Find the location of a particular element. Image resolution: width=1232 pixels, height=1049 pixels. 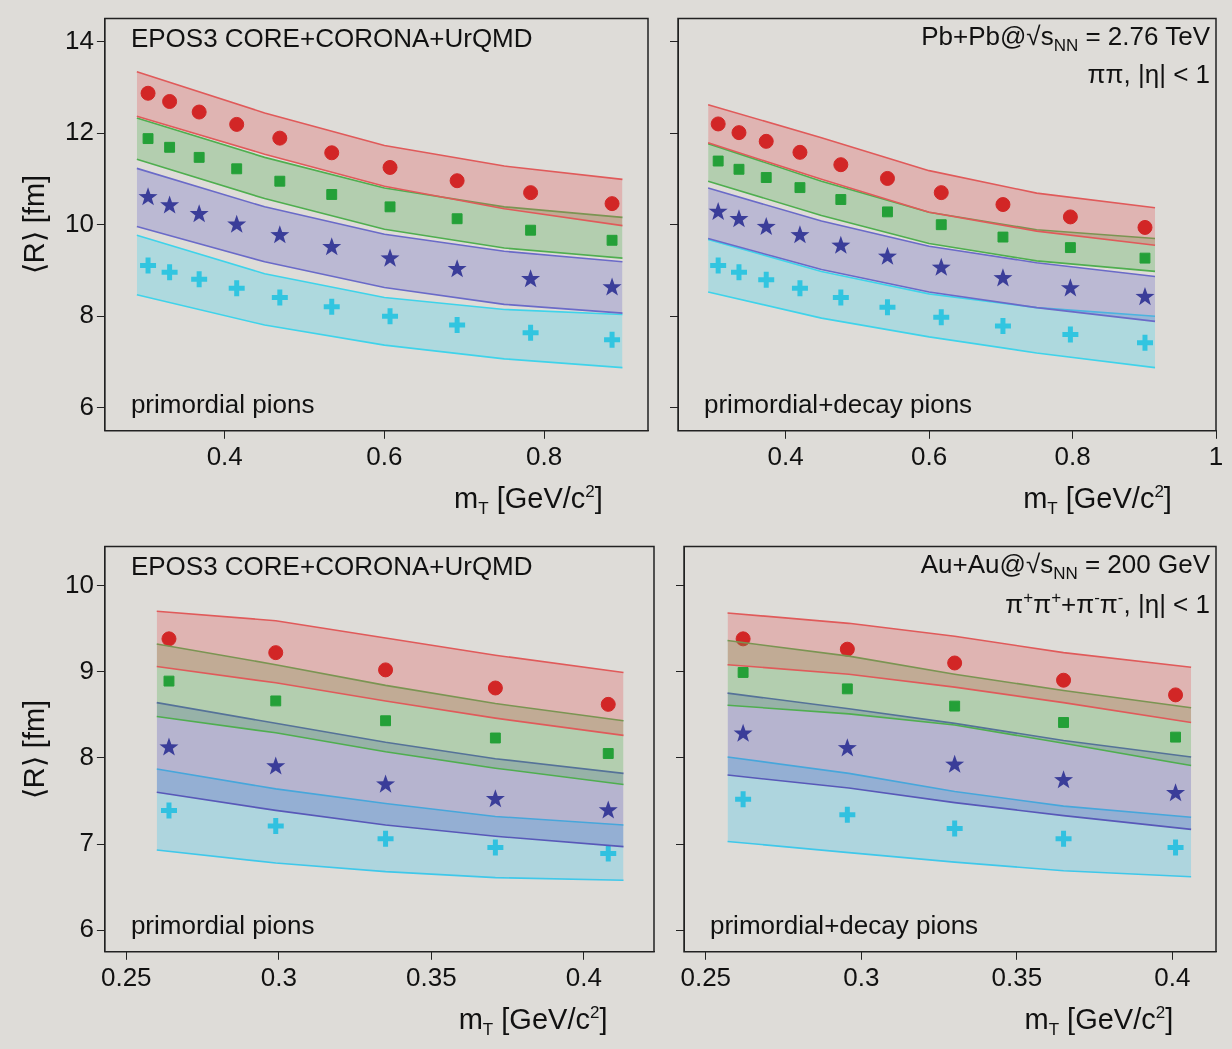

x-tick-label: 0.25 is located at coordinates (706, 976).